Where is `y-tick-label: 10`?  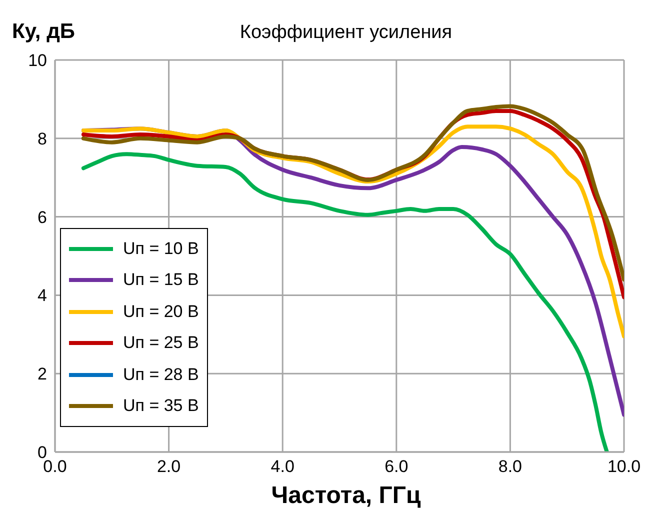
y-tick-label: 10 is located at coordinates (37, 60).